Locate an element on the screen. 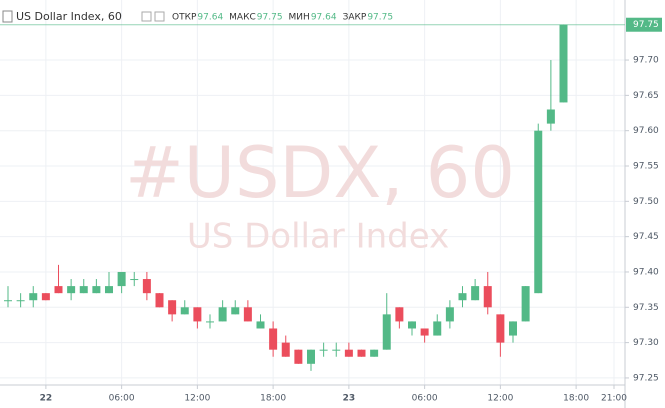 The width and height of the screenshot is (665, 408). last-price-box is located at coordinates (644, 24).